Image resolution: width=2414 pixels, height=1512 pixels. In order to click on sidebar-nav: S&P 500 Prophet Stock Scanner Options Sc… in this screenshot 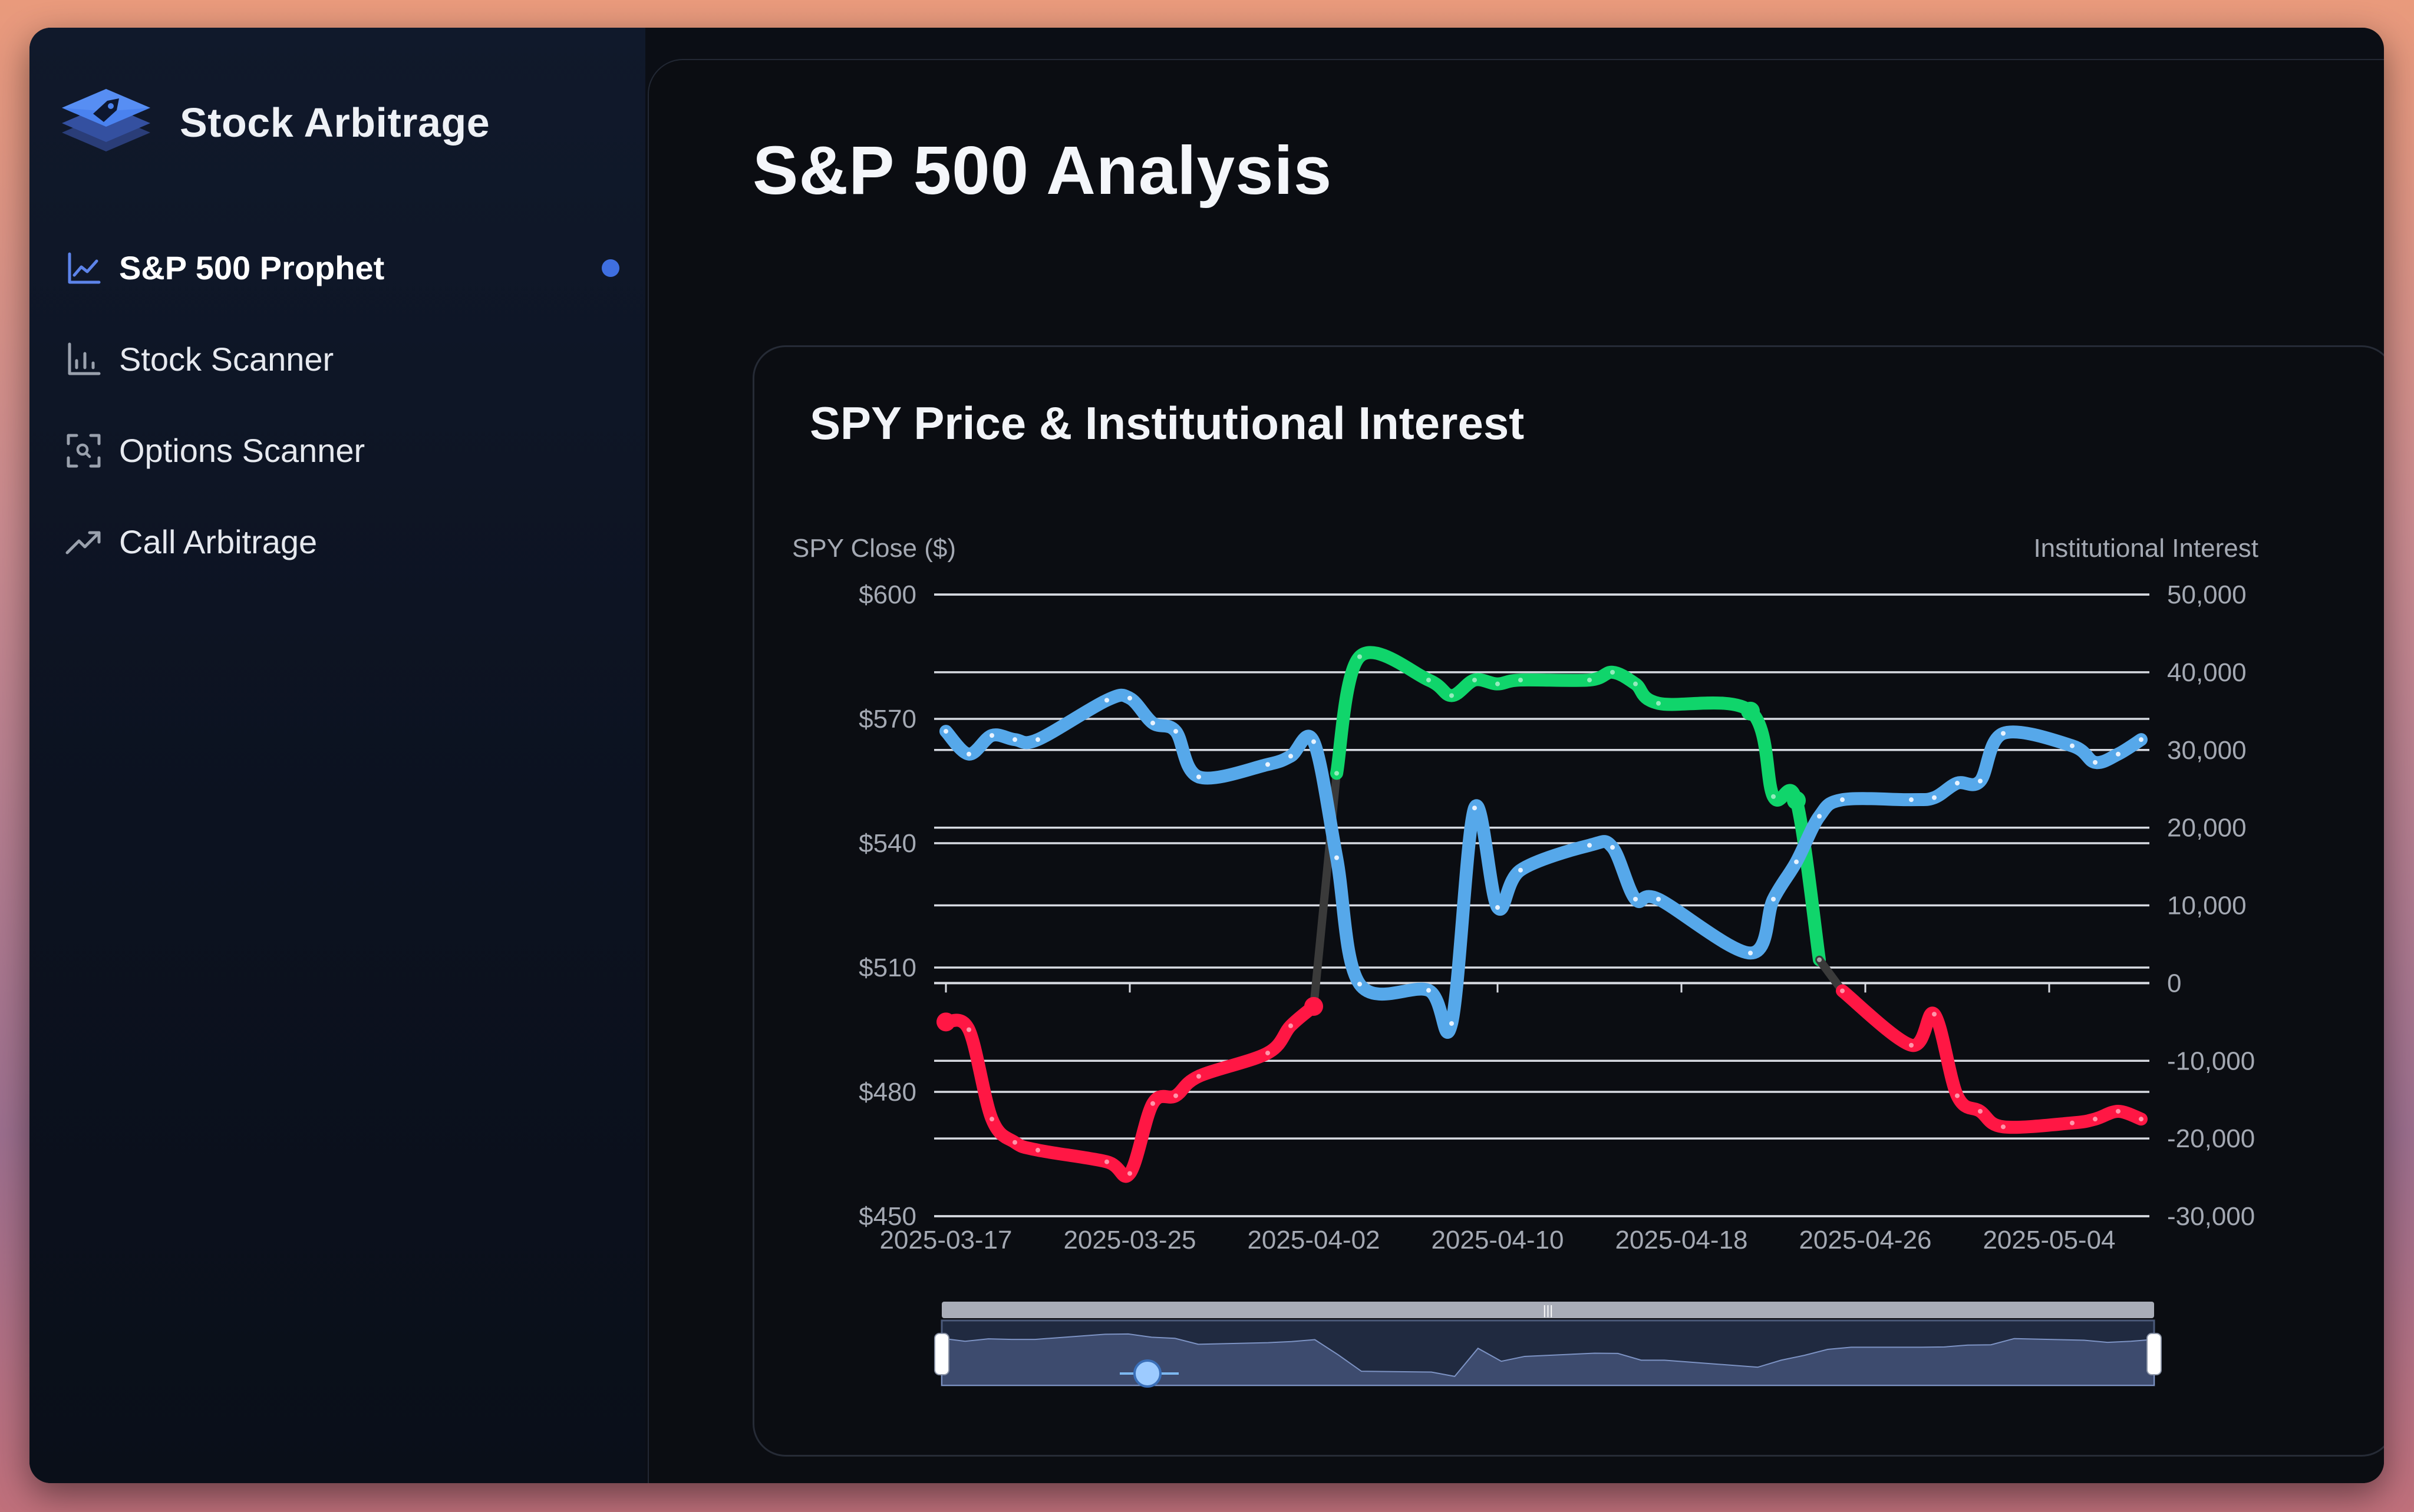, I will do `click(348, 404)`.